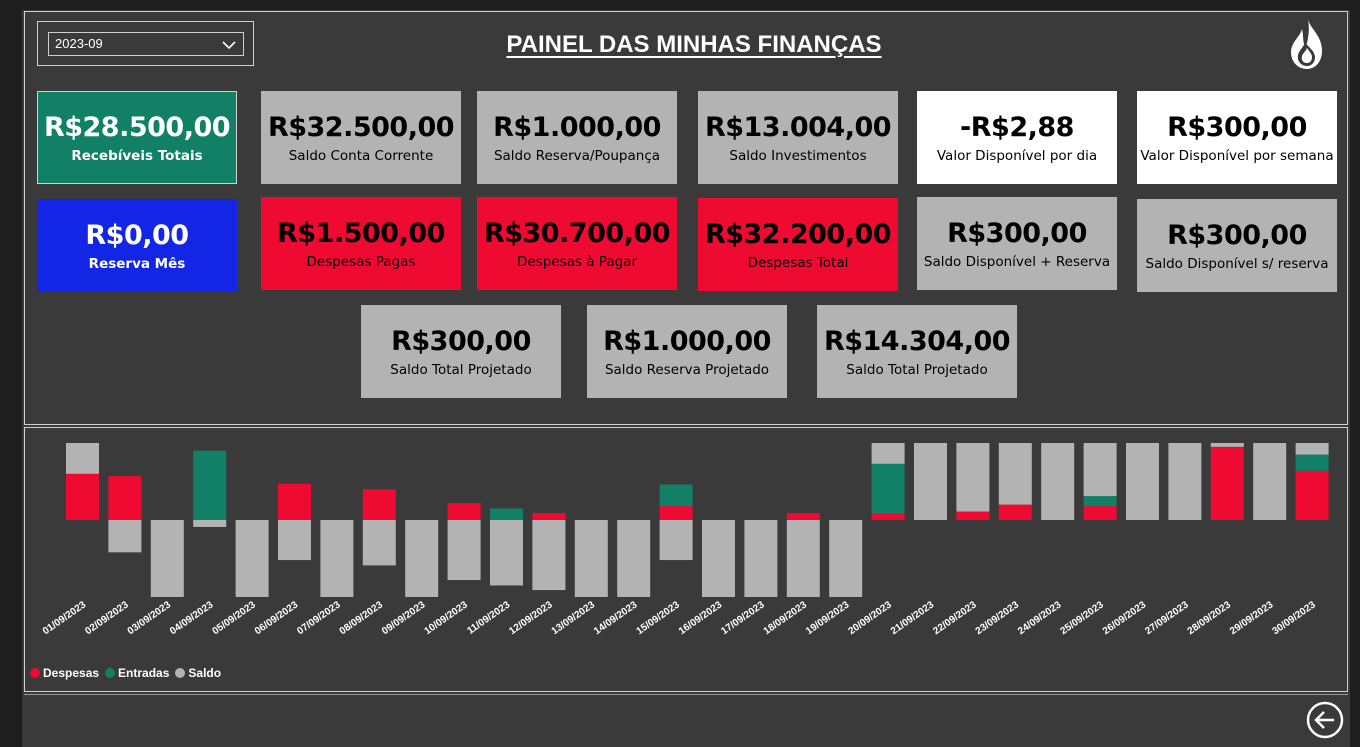 This screenshot has width=1360, height=747. Describe the element at coordinates (1040, 618) in the screenshot. I see `x-tick-label: 24/09/2023` at that location.